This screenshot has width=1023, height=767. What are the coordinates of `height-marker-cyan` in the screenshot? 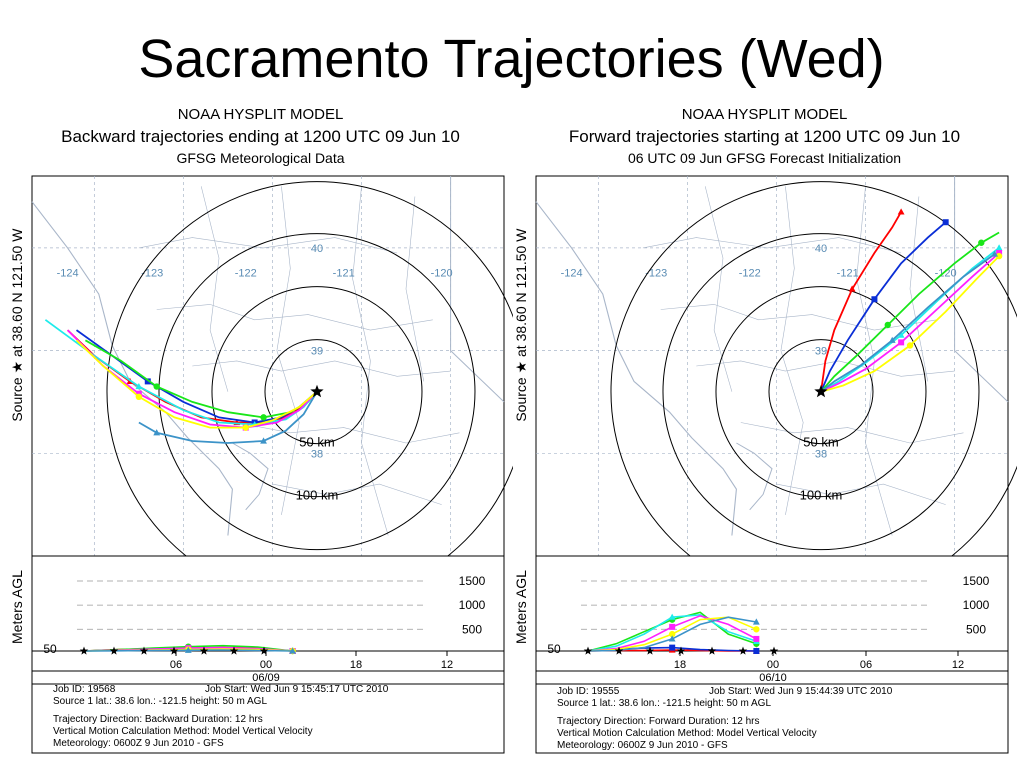 It's located at (672, 616).